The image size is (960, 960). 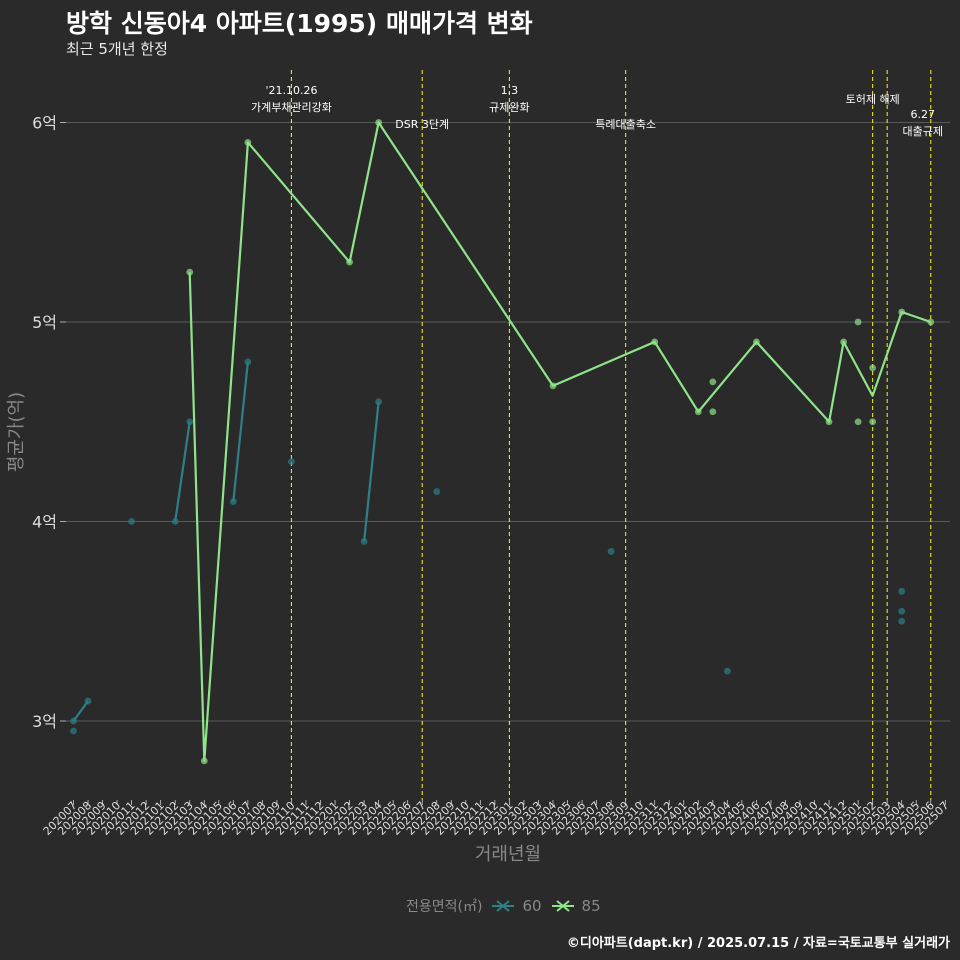 I want to click on y-tick-label: 6억, so click(x=44, y=123).